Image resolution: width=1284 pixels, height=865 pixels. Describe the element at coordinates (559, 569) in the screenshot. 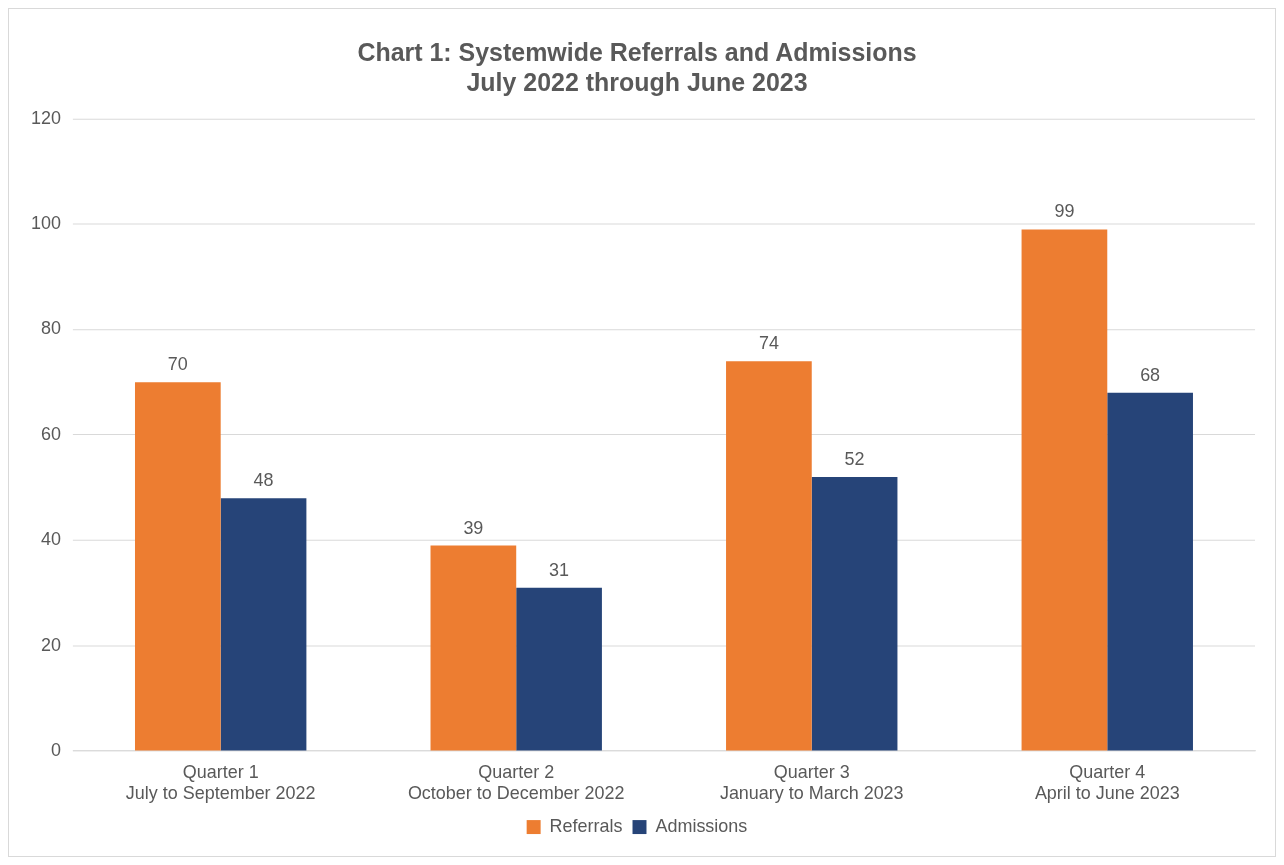

I see `data-label: 31` at that location.